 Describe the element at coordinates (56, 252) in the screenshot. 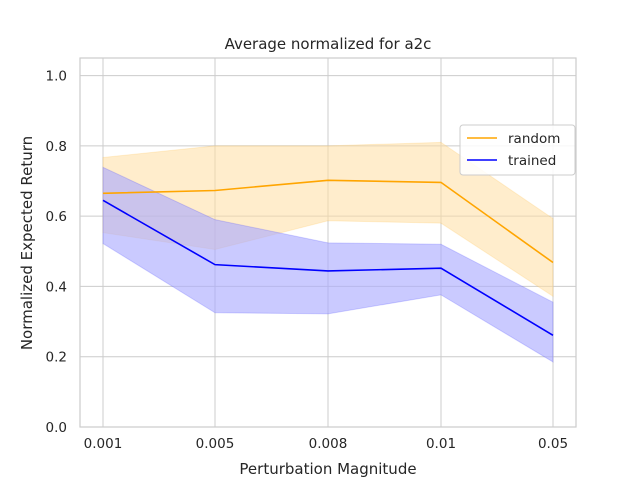

I see `y-tick-labels: 0.0 0.2 0.4 0.6 0.8 1.0` at that location.